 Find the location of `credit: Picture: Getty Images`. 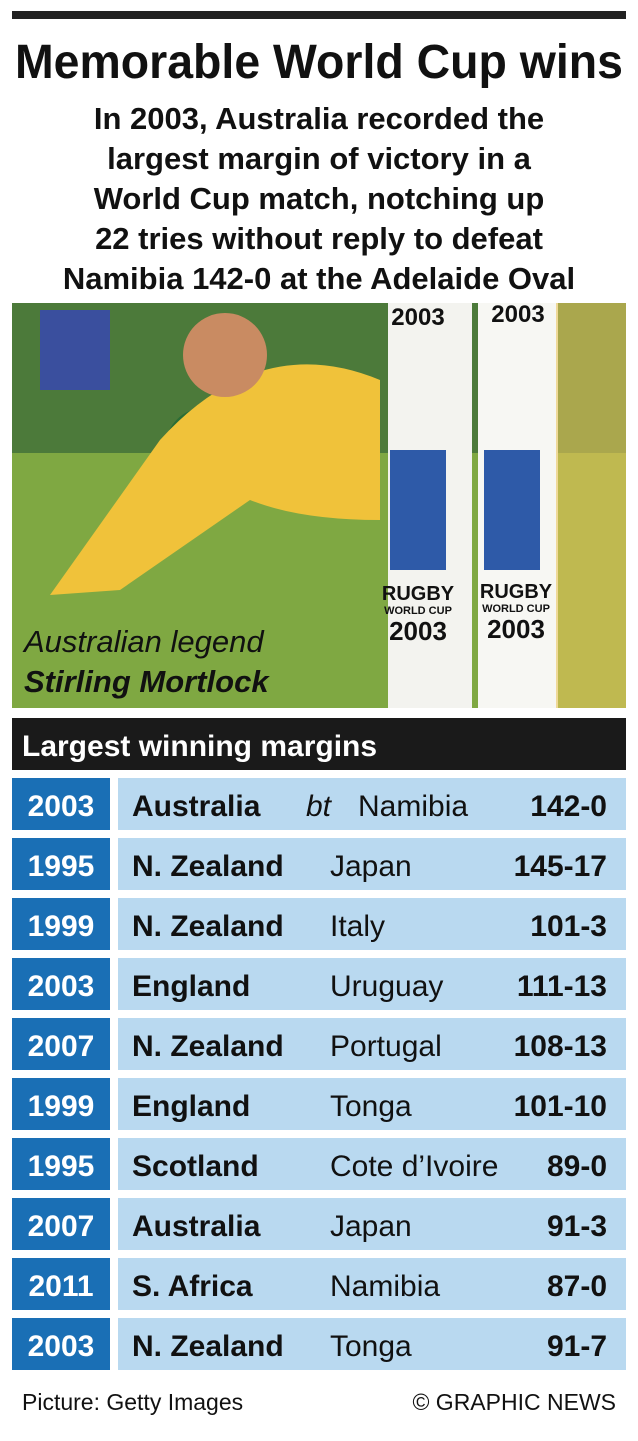

credit: Picture: Getty Images is located at coordinates (132, 1402).